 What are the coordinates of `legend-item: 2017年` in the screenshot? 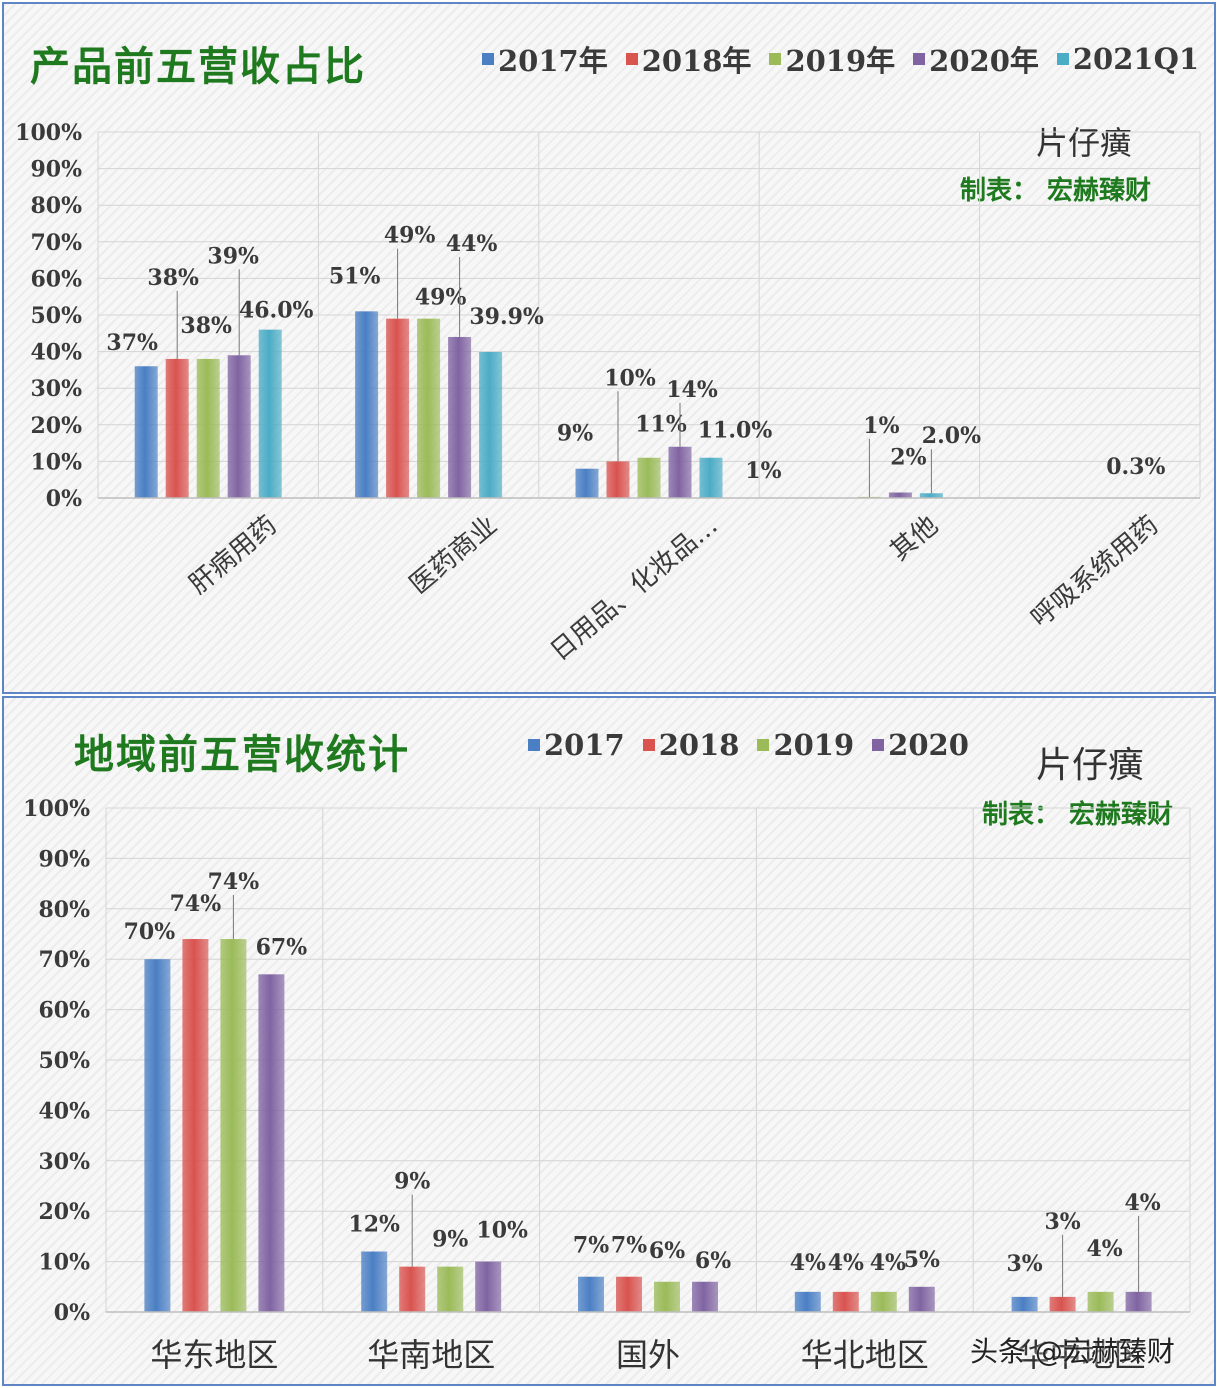 It's located at (545, 59).